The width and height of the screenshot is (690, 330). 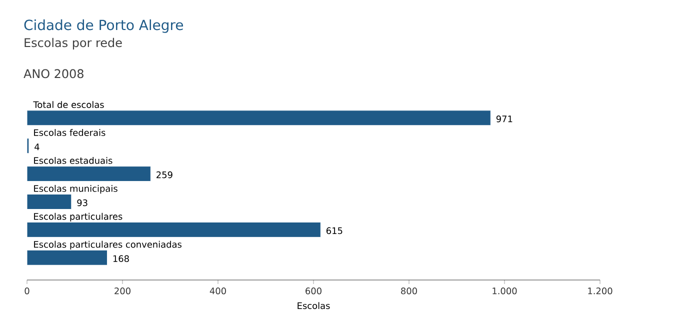 What do you see at coordinates (104, 26) in the screenshot?
I see `chart-title: Cidade de Porto Alegre` at bounding box center [104, 26].